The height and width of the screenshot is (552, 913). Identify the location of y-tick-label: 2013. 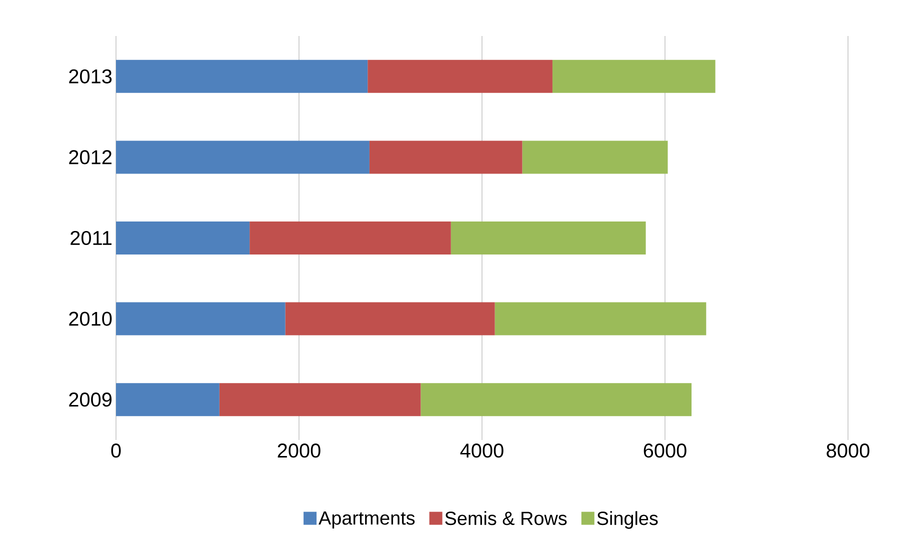
(90, 76).